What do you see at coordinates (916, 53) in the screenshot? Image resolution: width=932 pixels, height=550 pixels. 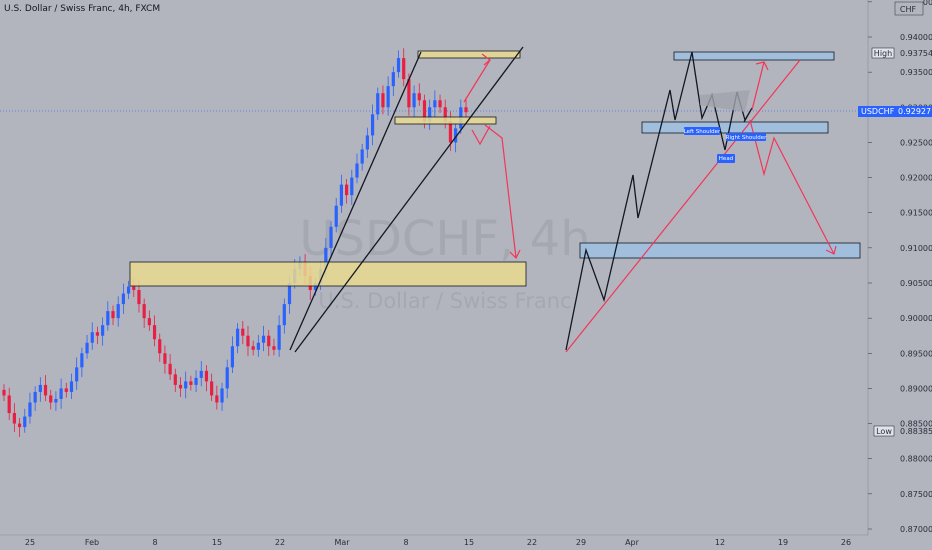 I see `high-value: 0.93754` at bounding box center [916, 53].